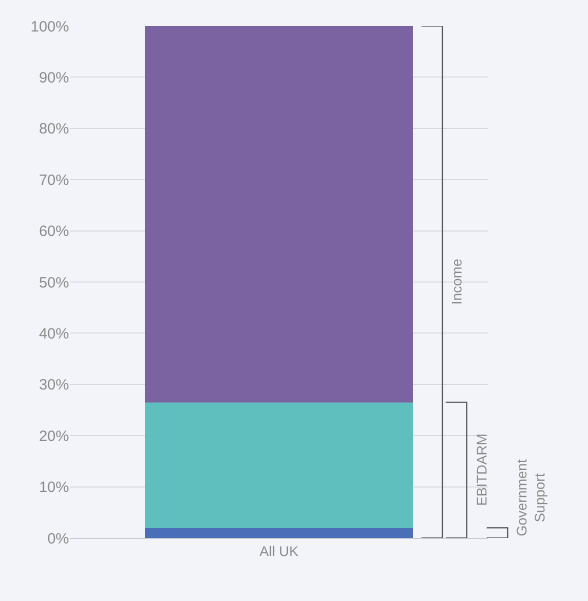 The image size is (588, 601). Describe the element at coordinates (53, 231) in the screenshot. I see `y-tick-label: 60%` at that location.